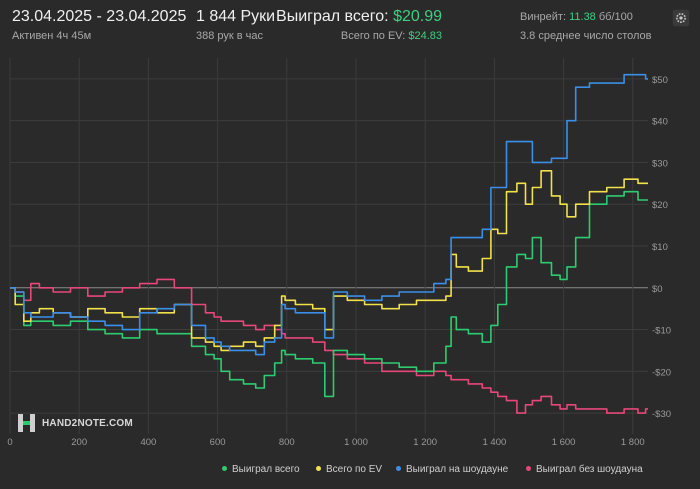 This screenshot has height=489, width=700. Describe the element at coordinates (633, 442) in the screenshot. I see `x-tick-label: 1 800` at that location.